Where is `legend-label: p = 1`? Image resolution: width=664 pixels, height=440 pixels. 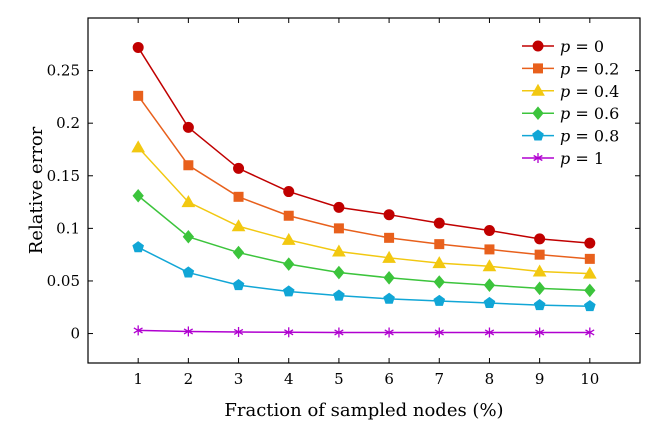 legend-label: p = 1 is located at coordinates (582, 158).